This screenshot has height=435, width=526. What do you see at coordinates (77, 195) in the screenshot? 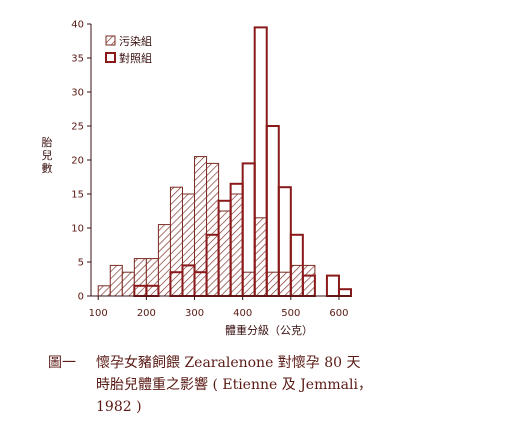
I see `y-tick-label-15: 15` at bounding box center [77, 195].